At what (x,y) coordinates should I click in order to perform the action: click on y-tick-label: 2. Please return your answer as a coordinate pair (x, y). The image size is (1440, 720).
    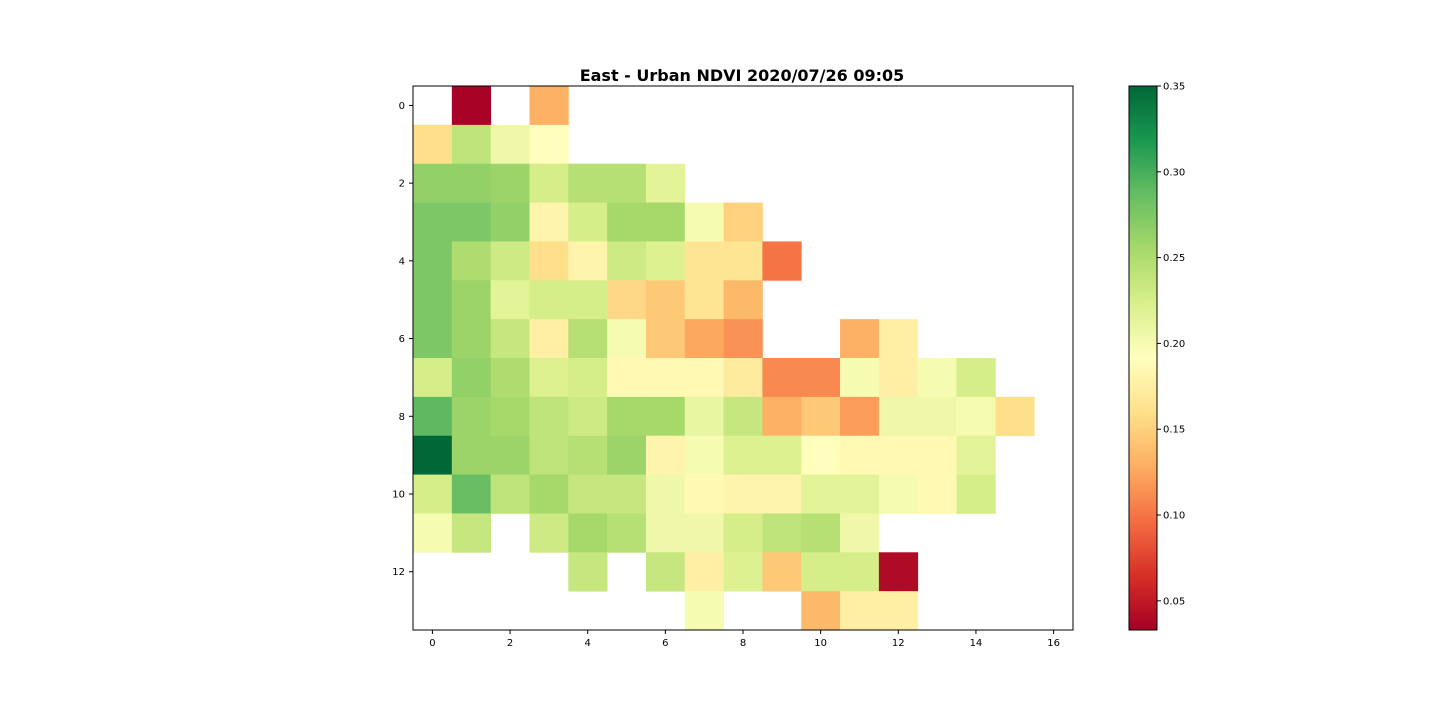
    Looking at the image, I should click on (402, 184).